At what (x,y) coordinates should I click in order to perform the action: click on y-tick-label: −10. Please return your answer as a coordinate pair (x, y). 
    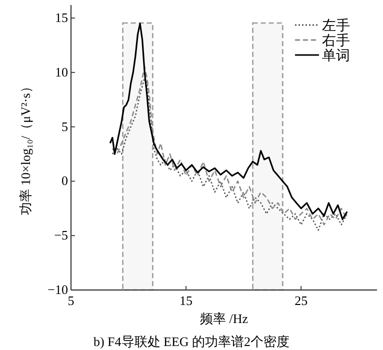
    Looking at the image, I should click on (58, 289).